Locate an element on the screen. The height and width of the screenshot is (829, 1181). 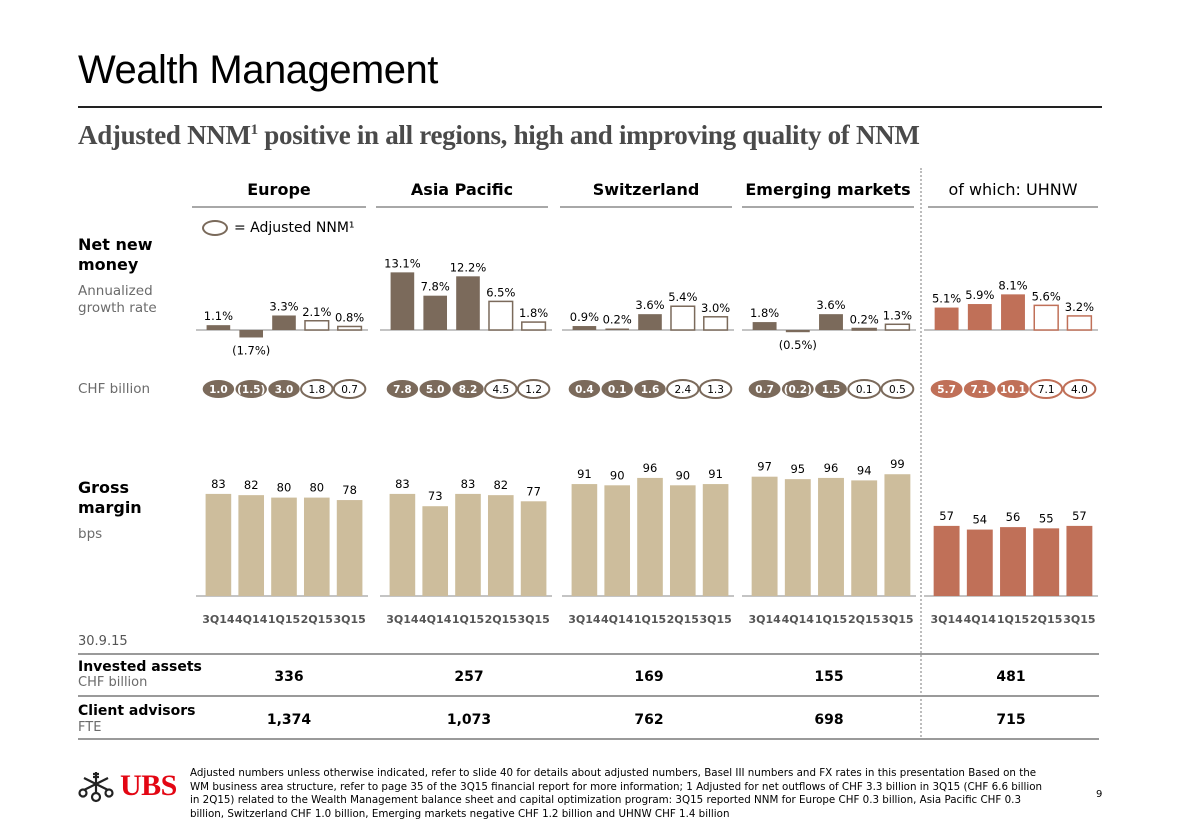
nnm-chf-label: 1.6 is located at coordinates (650, 390).